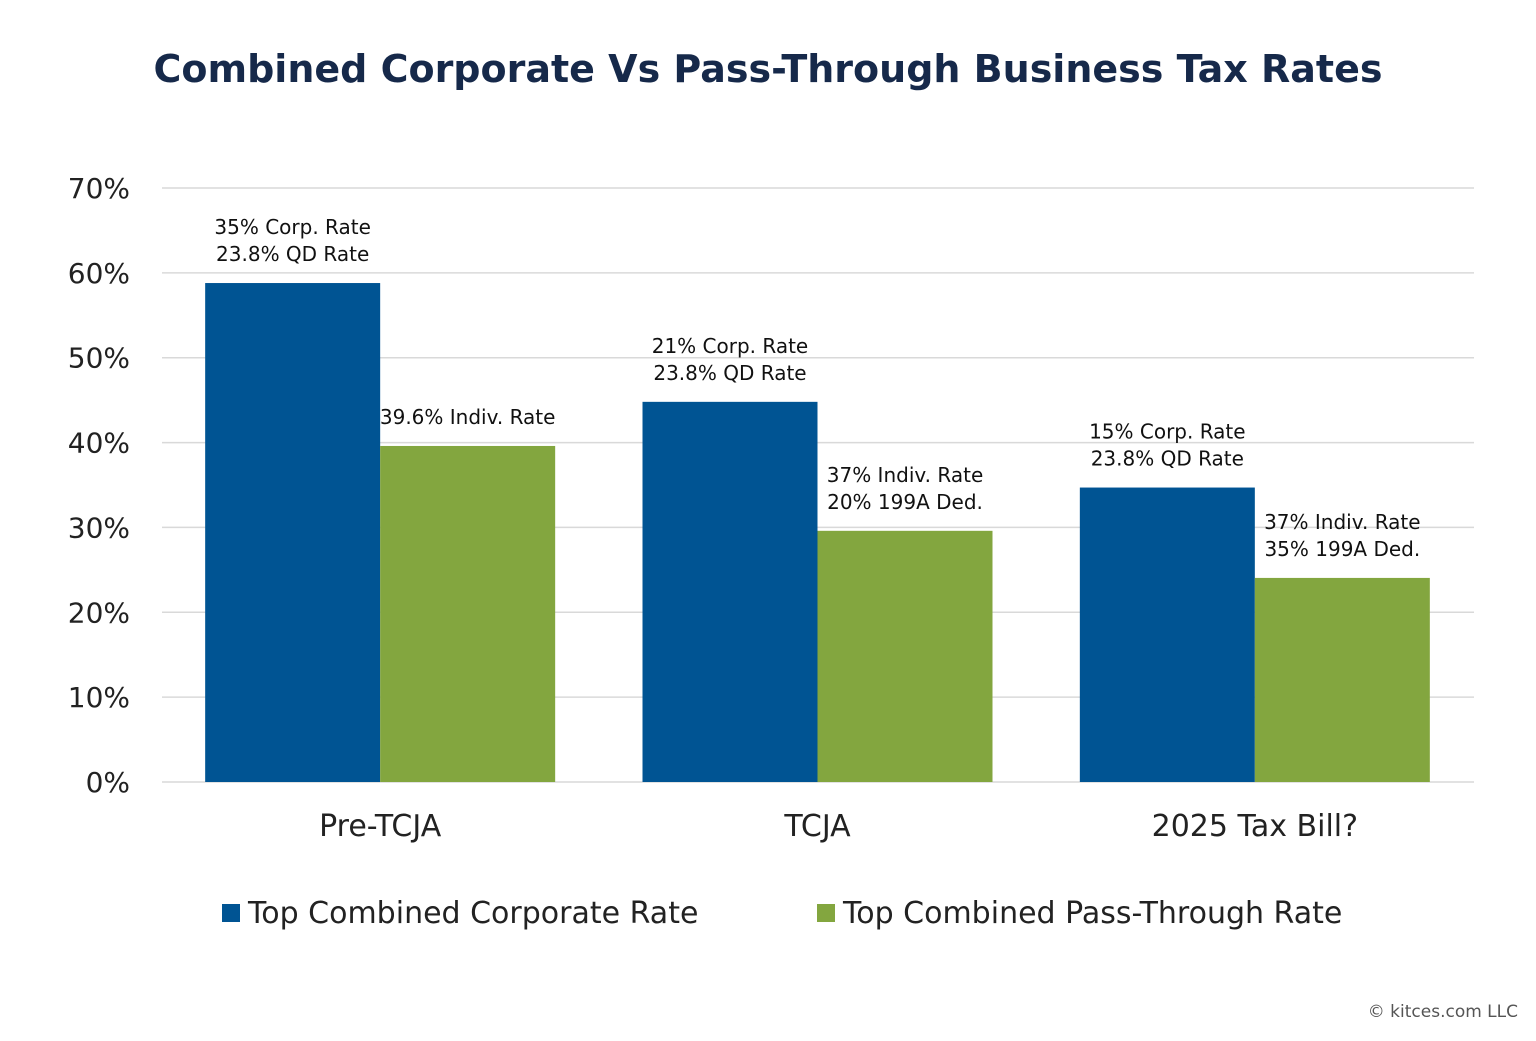 The height and width of the screenshot is (1041, 1536). I want to click on data-label: 15% Corp. Rate, so click(1167, 432).